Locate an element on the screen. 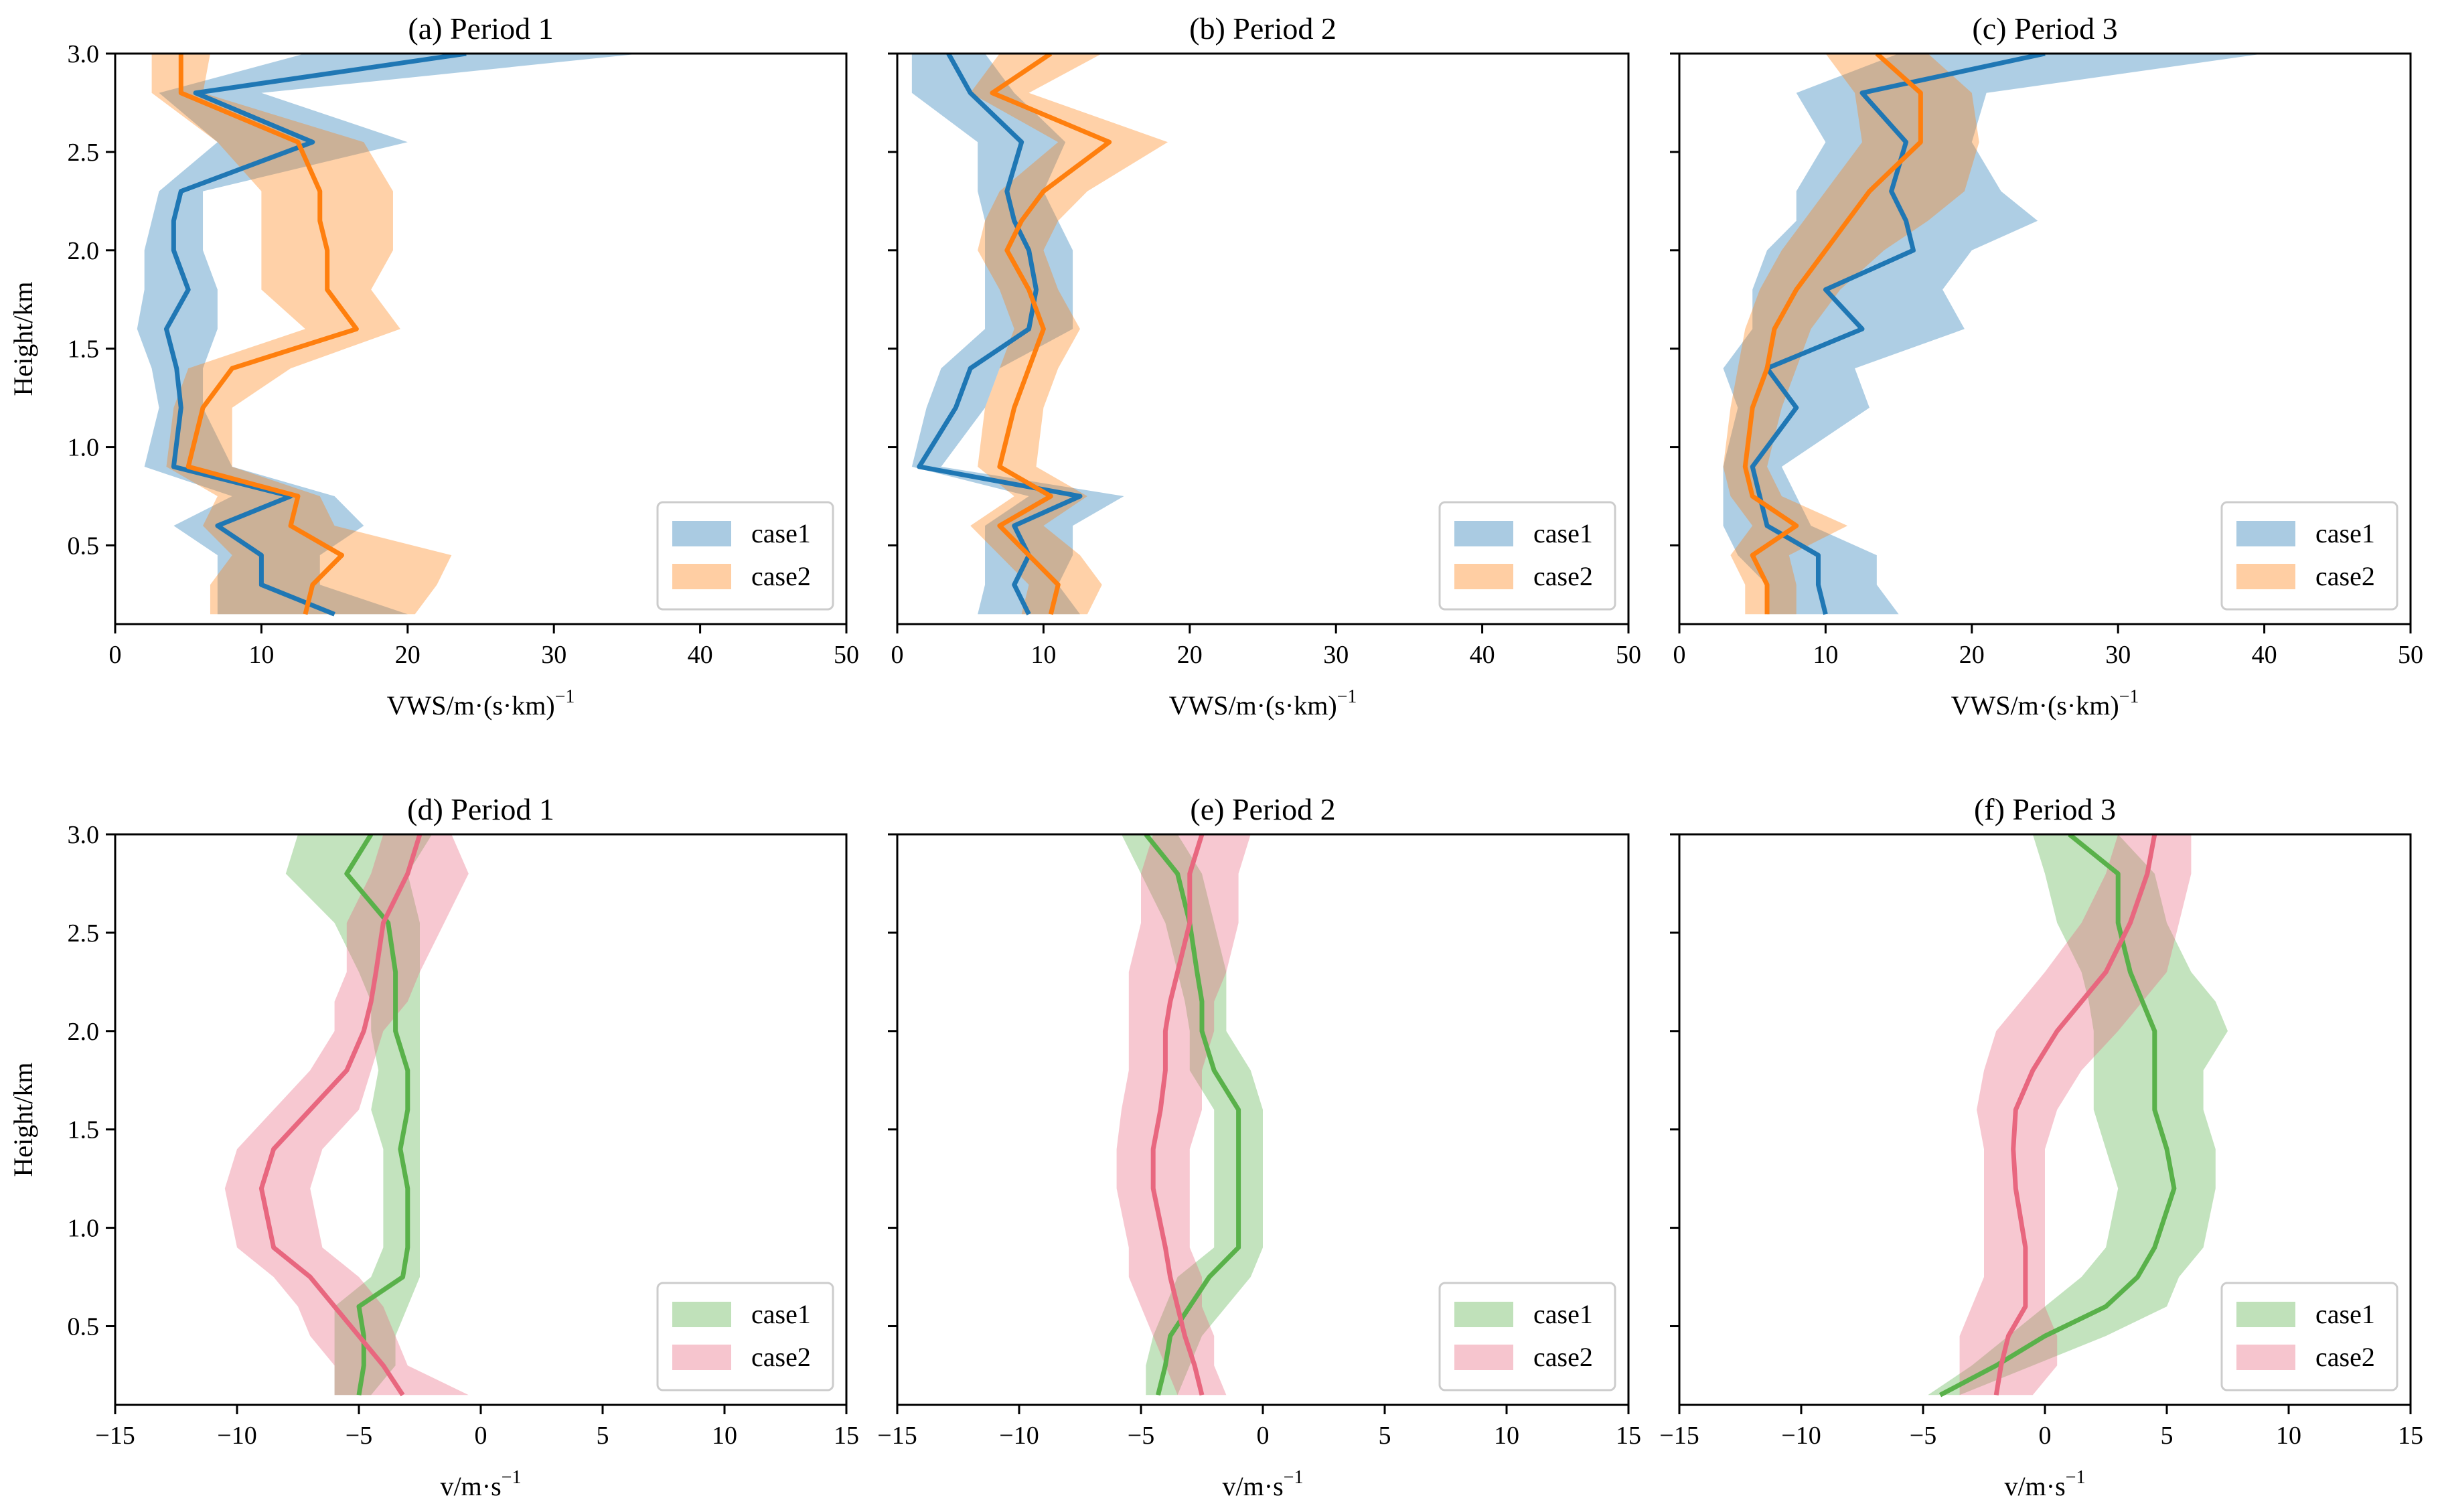 Image resolution: width=2440 pixels, height=1512 pixels. x-tick-label-f: −5 is located at coordinates (1923, 1436).